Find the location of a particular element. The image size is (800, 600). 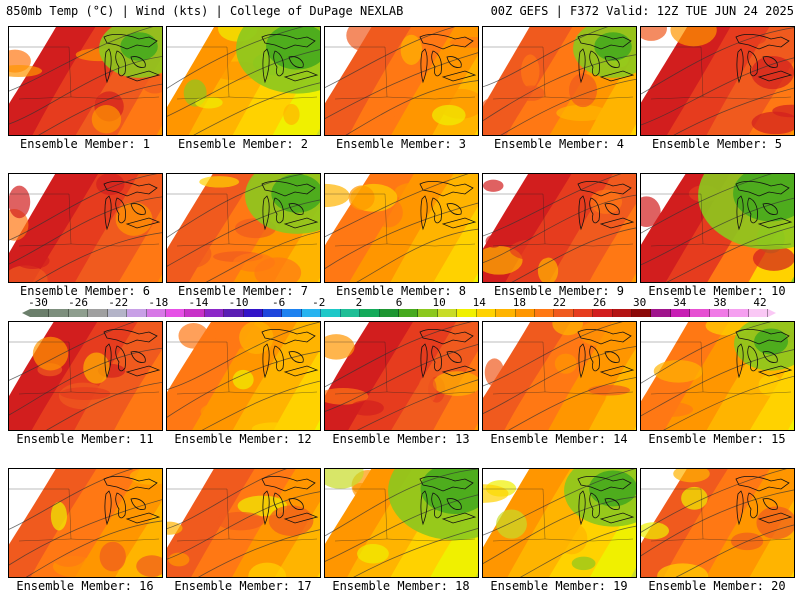

member-caption: Ensemble Member: 6 is located at coordinates (85, 291).